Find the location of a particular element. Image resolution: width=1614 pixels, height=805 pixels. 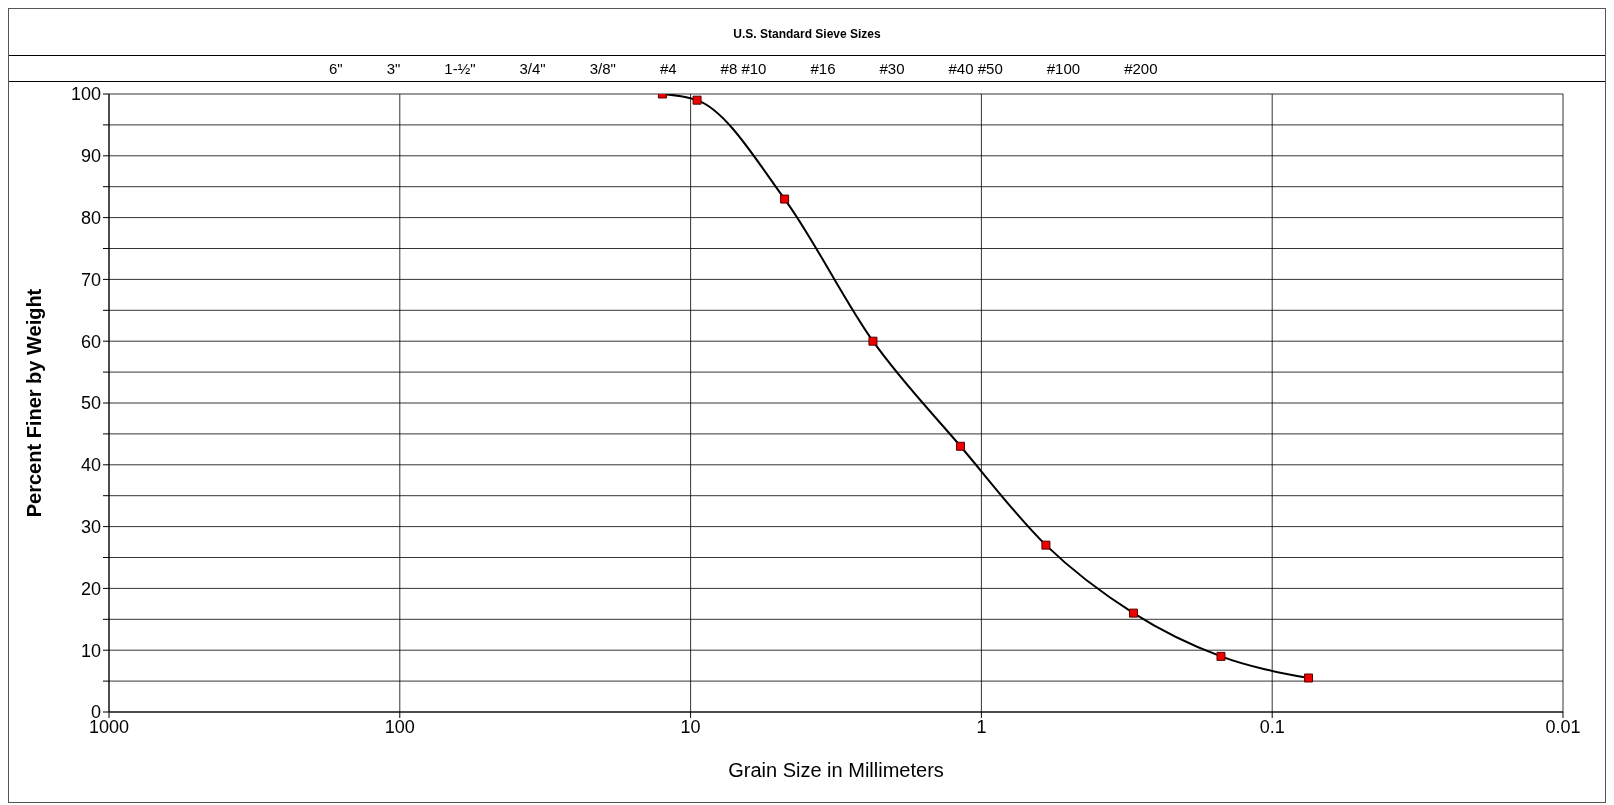

x-tick-label: 0.1 is located at coordinates (1272, 726).